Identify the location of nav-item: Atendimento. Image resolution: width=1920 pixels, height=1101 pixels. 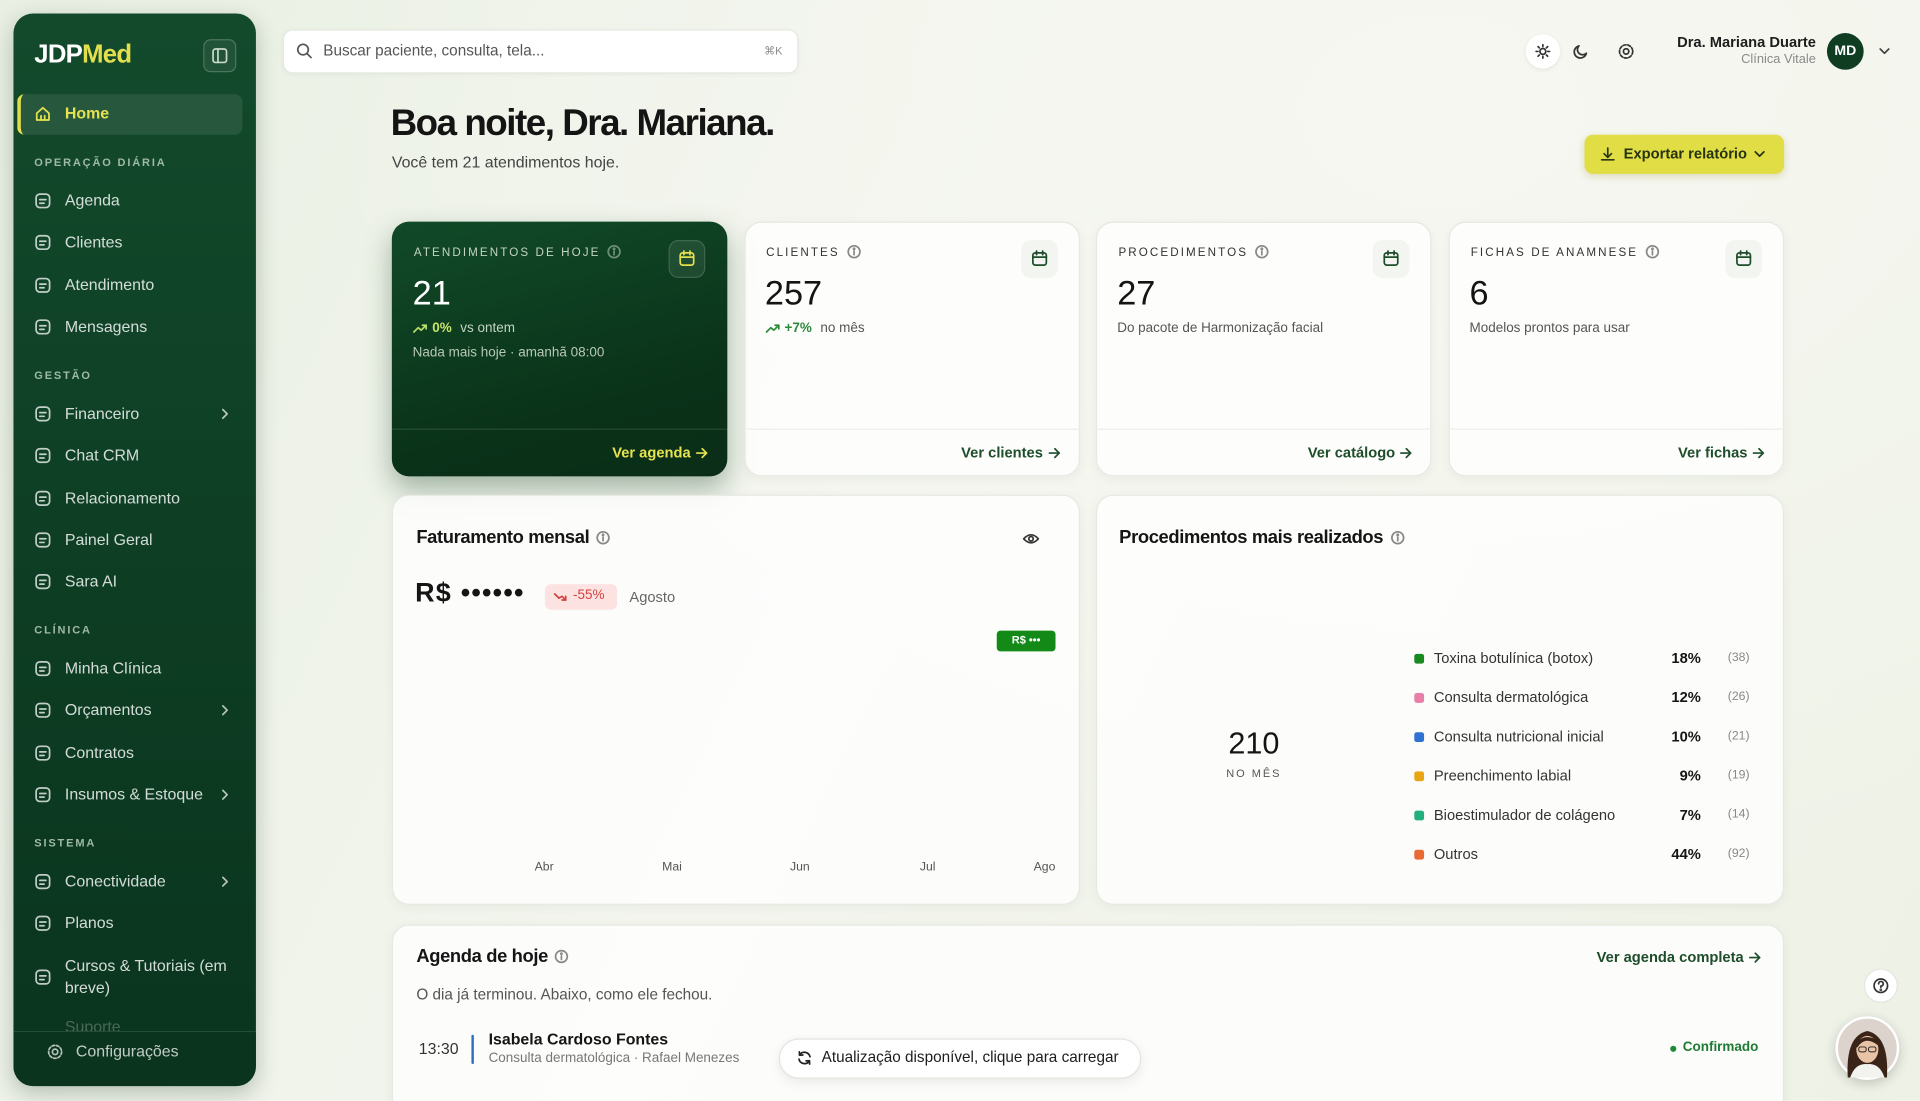
(109, 284).